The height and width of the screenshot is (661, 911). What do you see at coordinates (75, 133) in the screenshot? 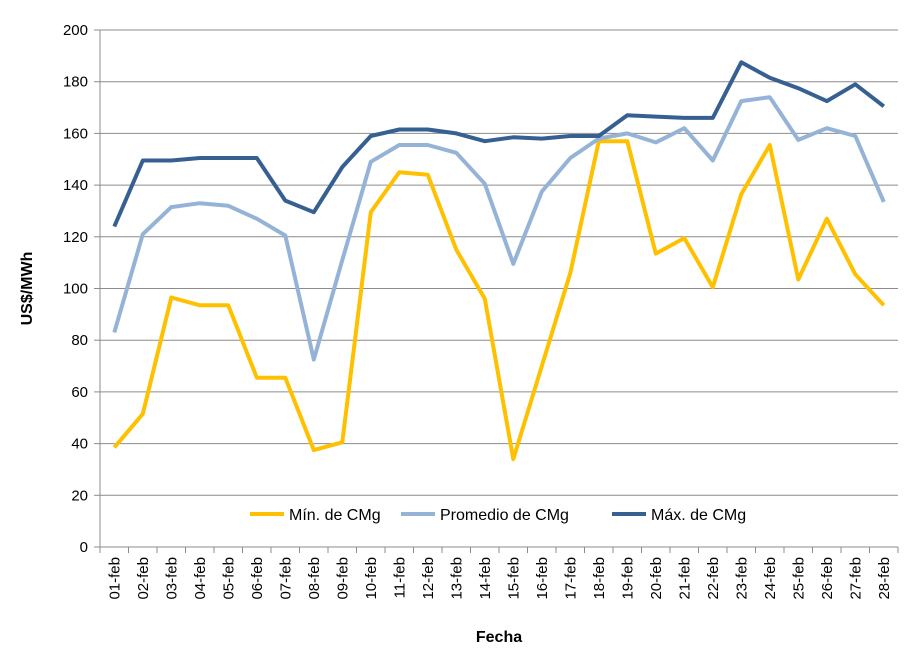
I see `y-tick-label: 160` at bounding box center [75, 133].